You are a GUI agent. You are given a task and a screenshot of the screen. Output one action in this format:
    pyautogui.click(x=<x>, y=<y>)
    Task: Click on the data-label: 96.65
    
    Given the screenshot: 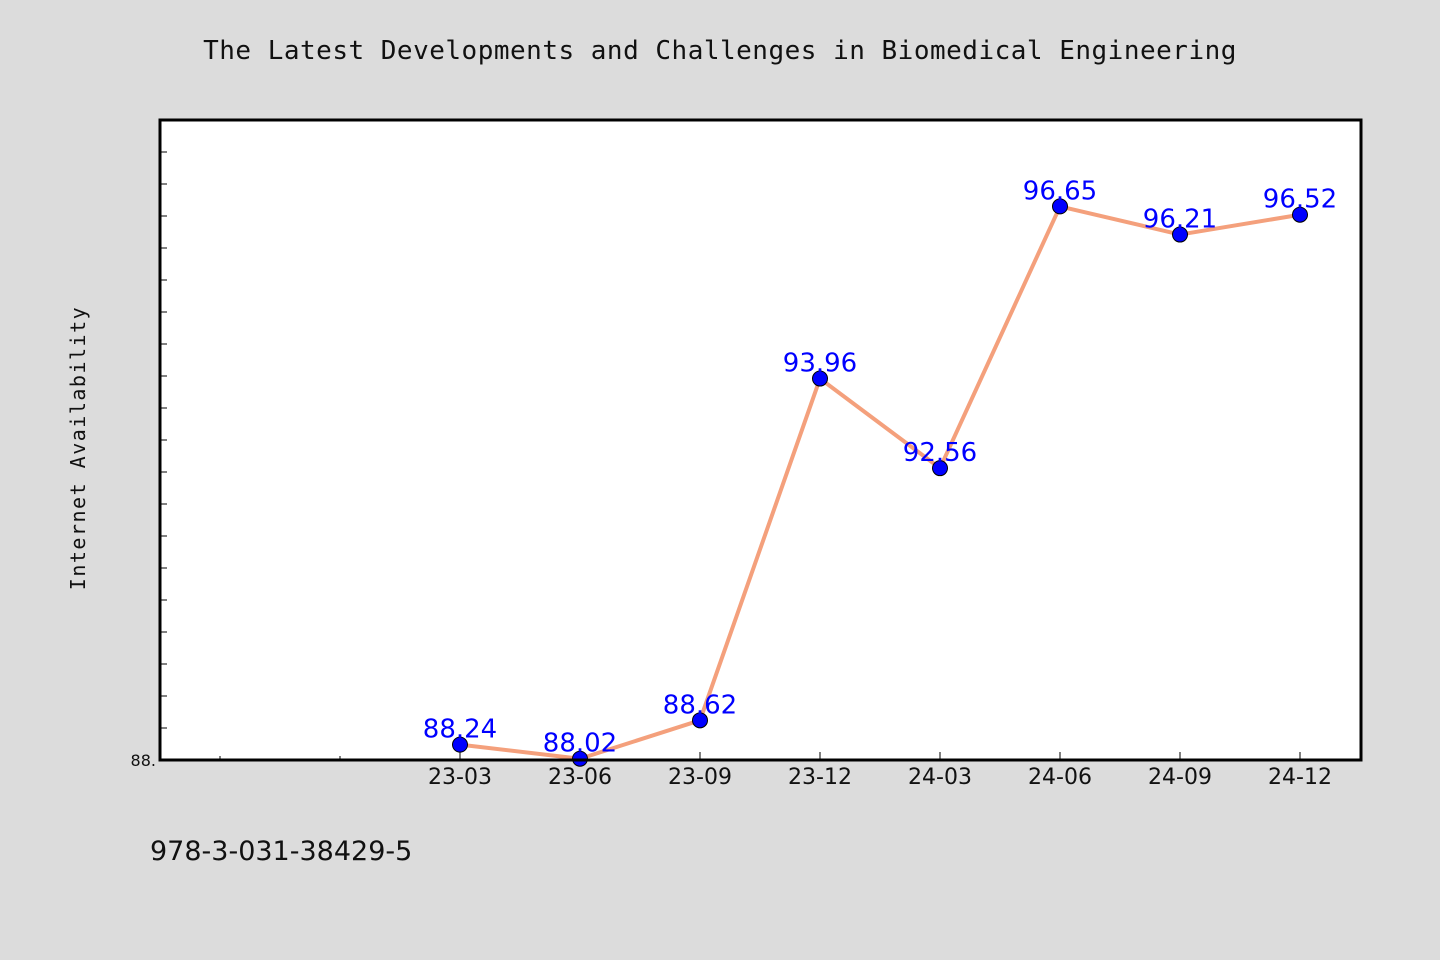 What is the action you would take?
    pyautogui.click(x=1060, y=191)
    